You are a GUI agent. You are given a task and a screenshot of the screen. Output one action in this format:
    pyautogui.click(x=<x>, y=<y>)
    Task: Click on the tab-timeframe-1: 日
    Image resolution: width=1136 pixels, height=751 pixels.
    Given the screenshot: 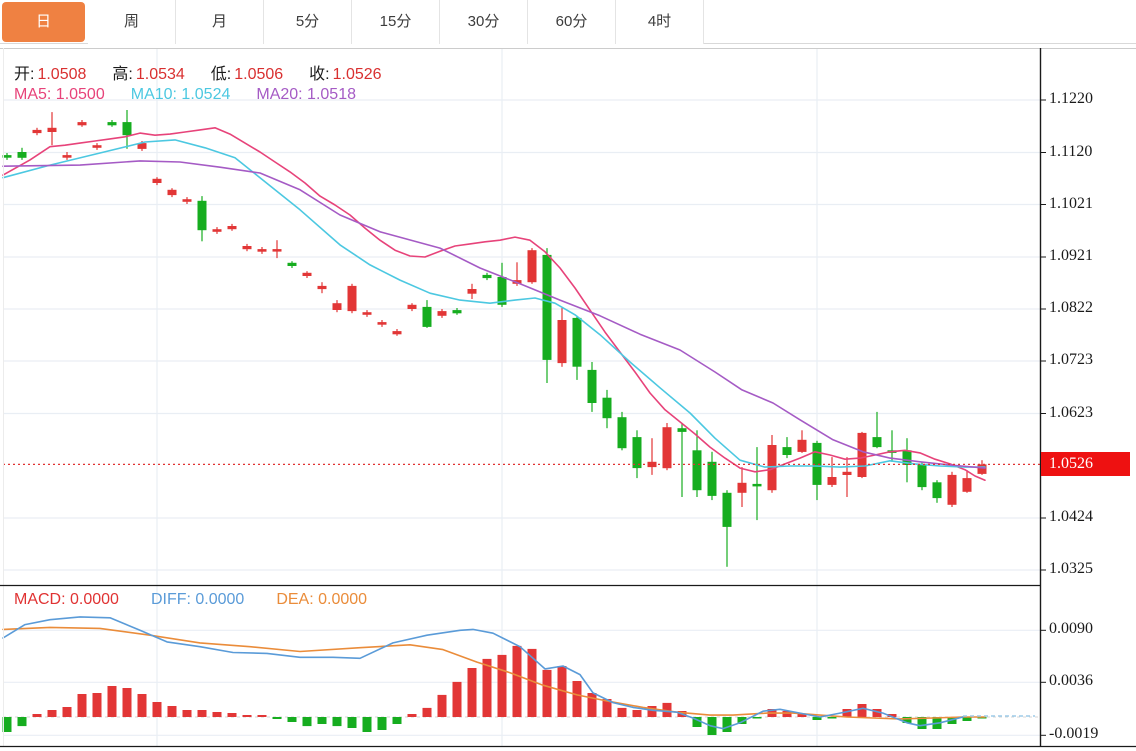 What is the action you would take?
    pyautogui.click(x=43, y=22)
    